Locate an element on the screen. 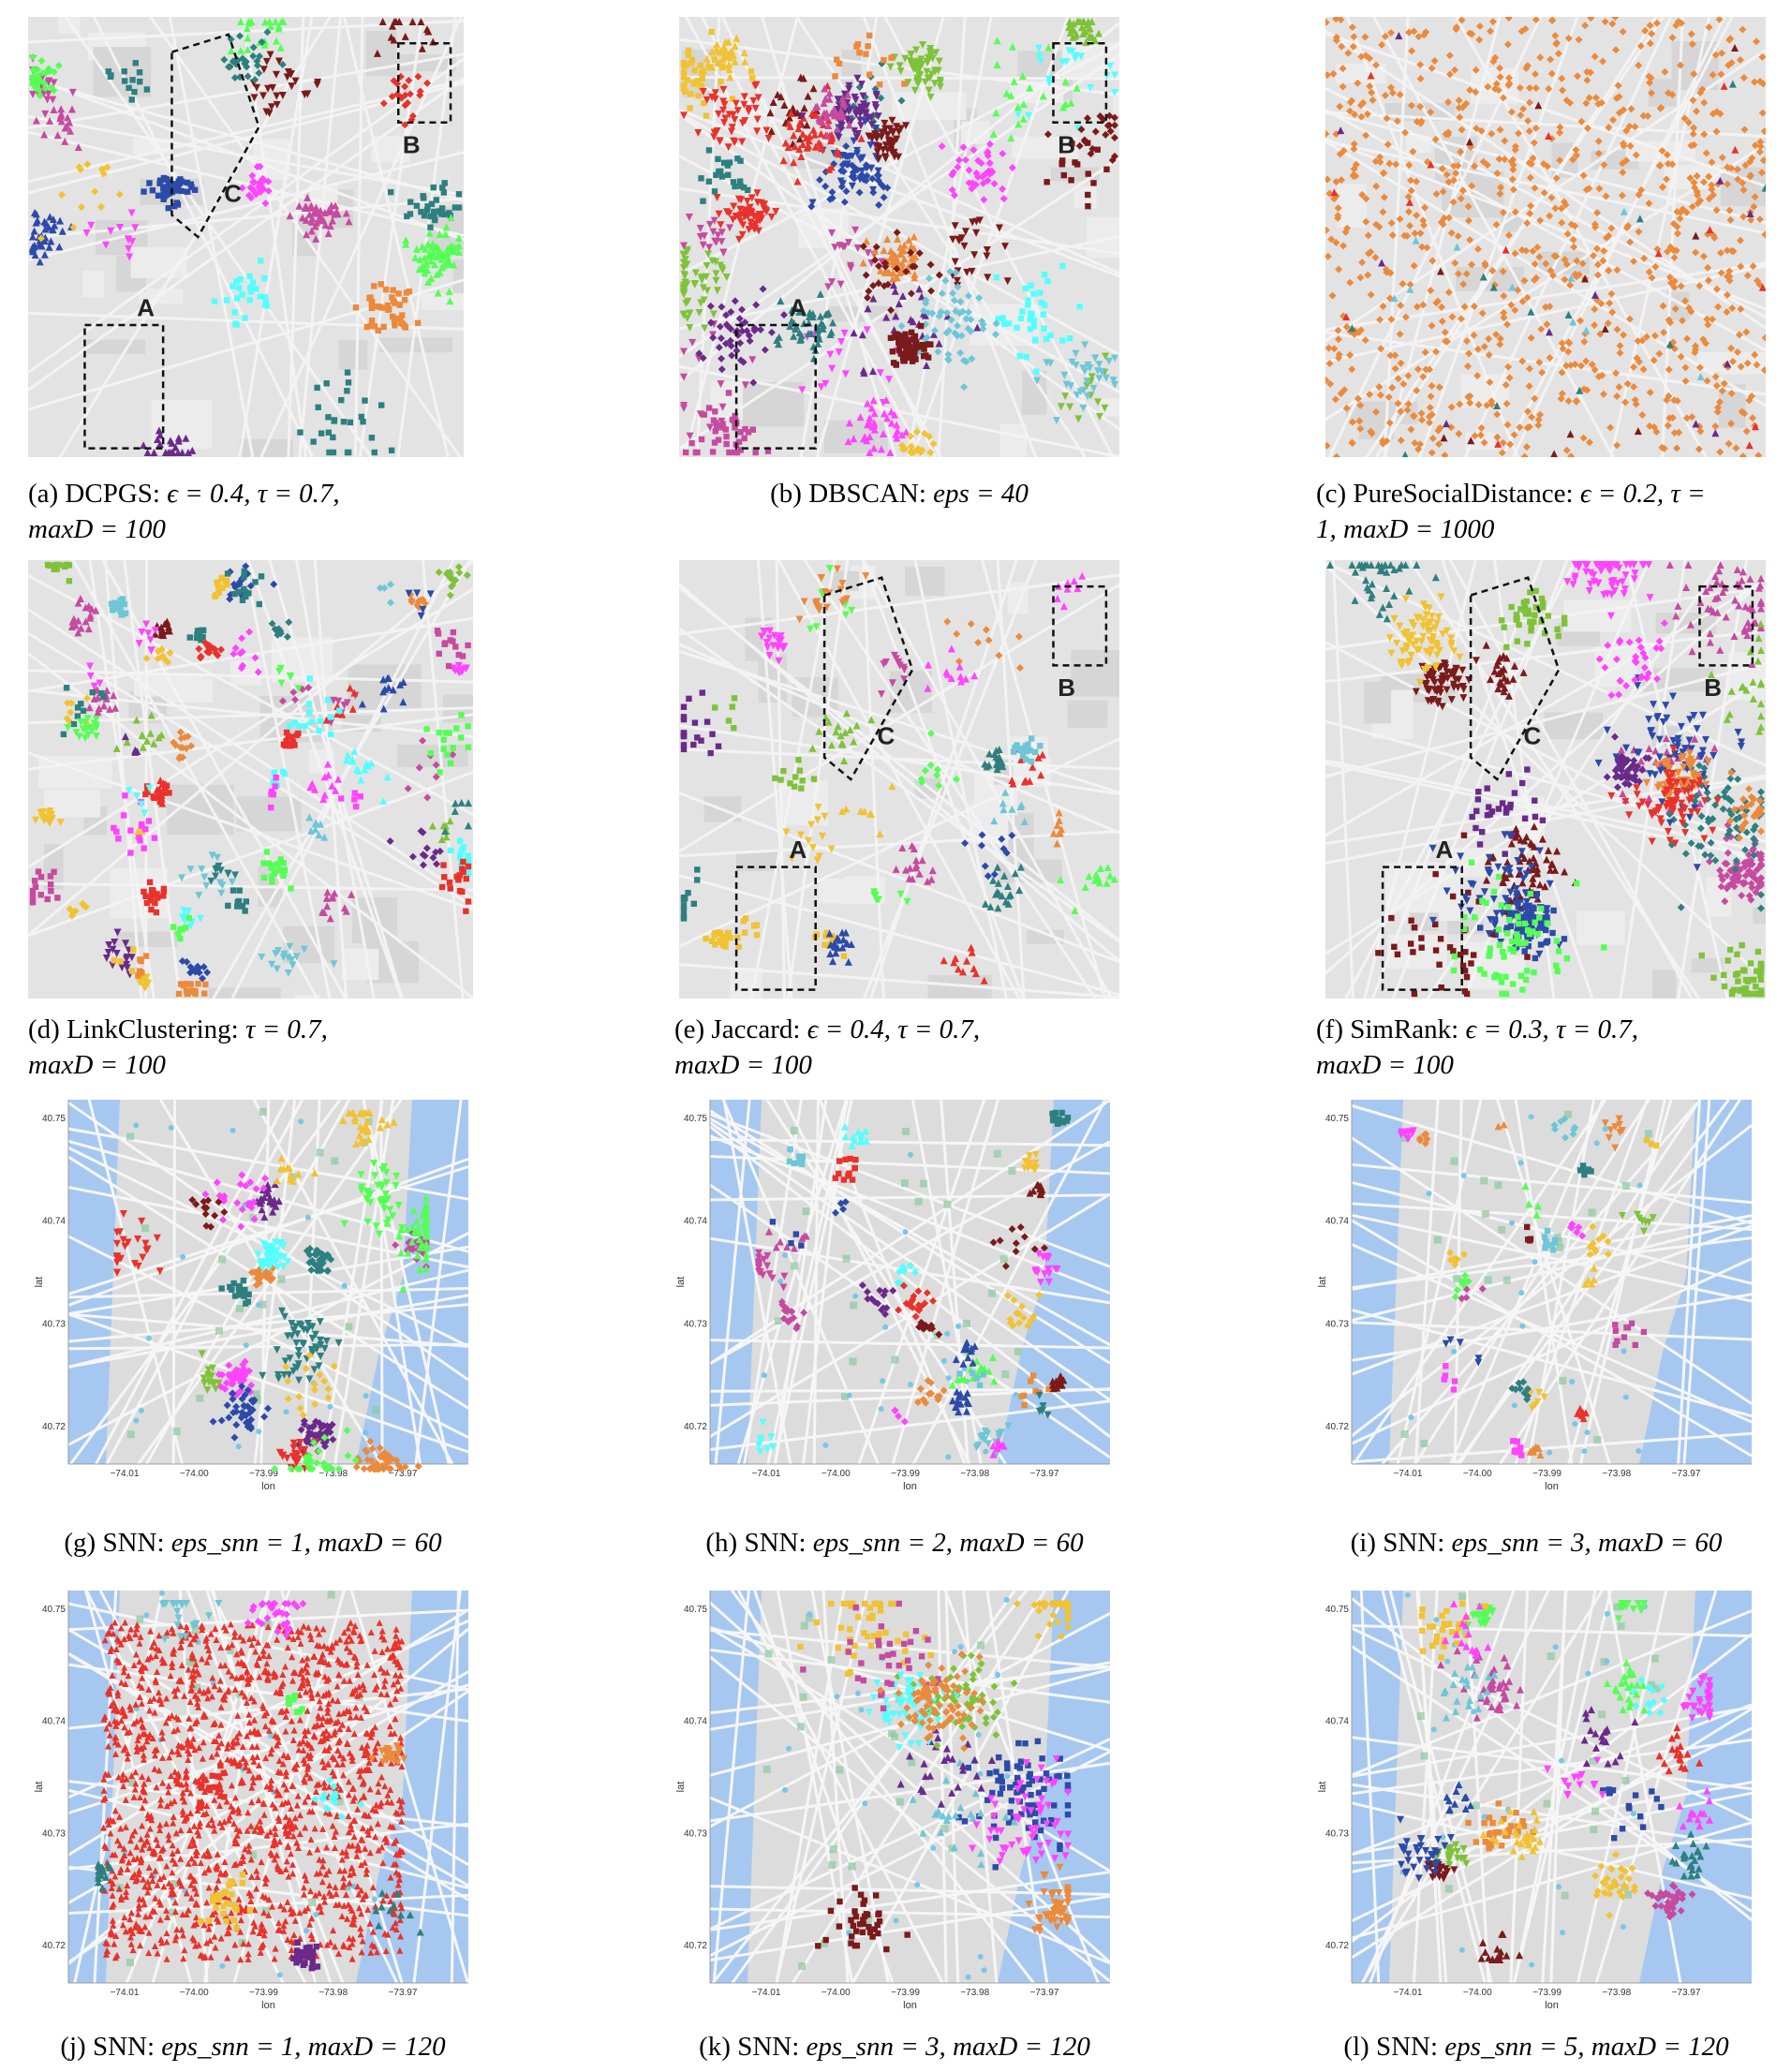  panel-e-plot: A B C is located at coordinates (899, 779).